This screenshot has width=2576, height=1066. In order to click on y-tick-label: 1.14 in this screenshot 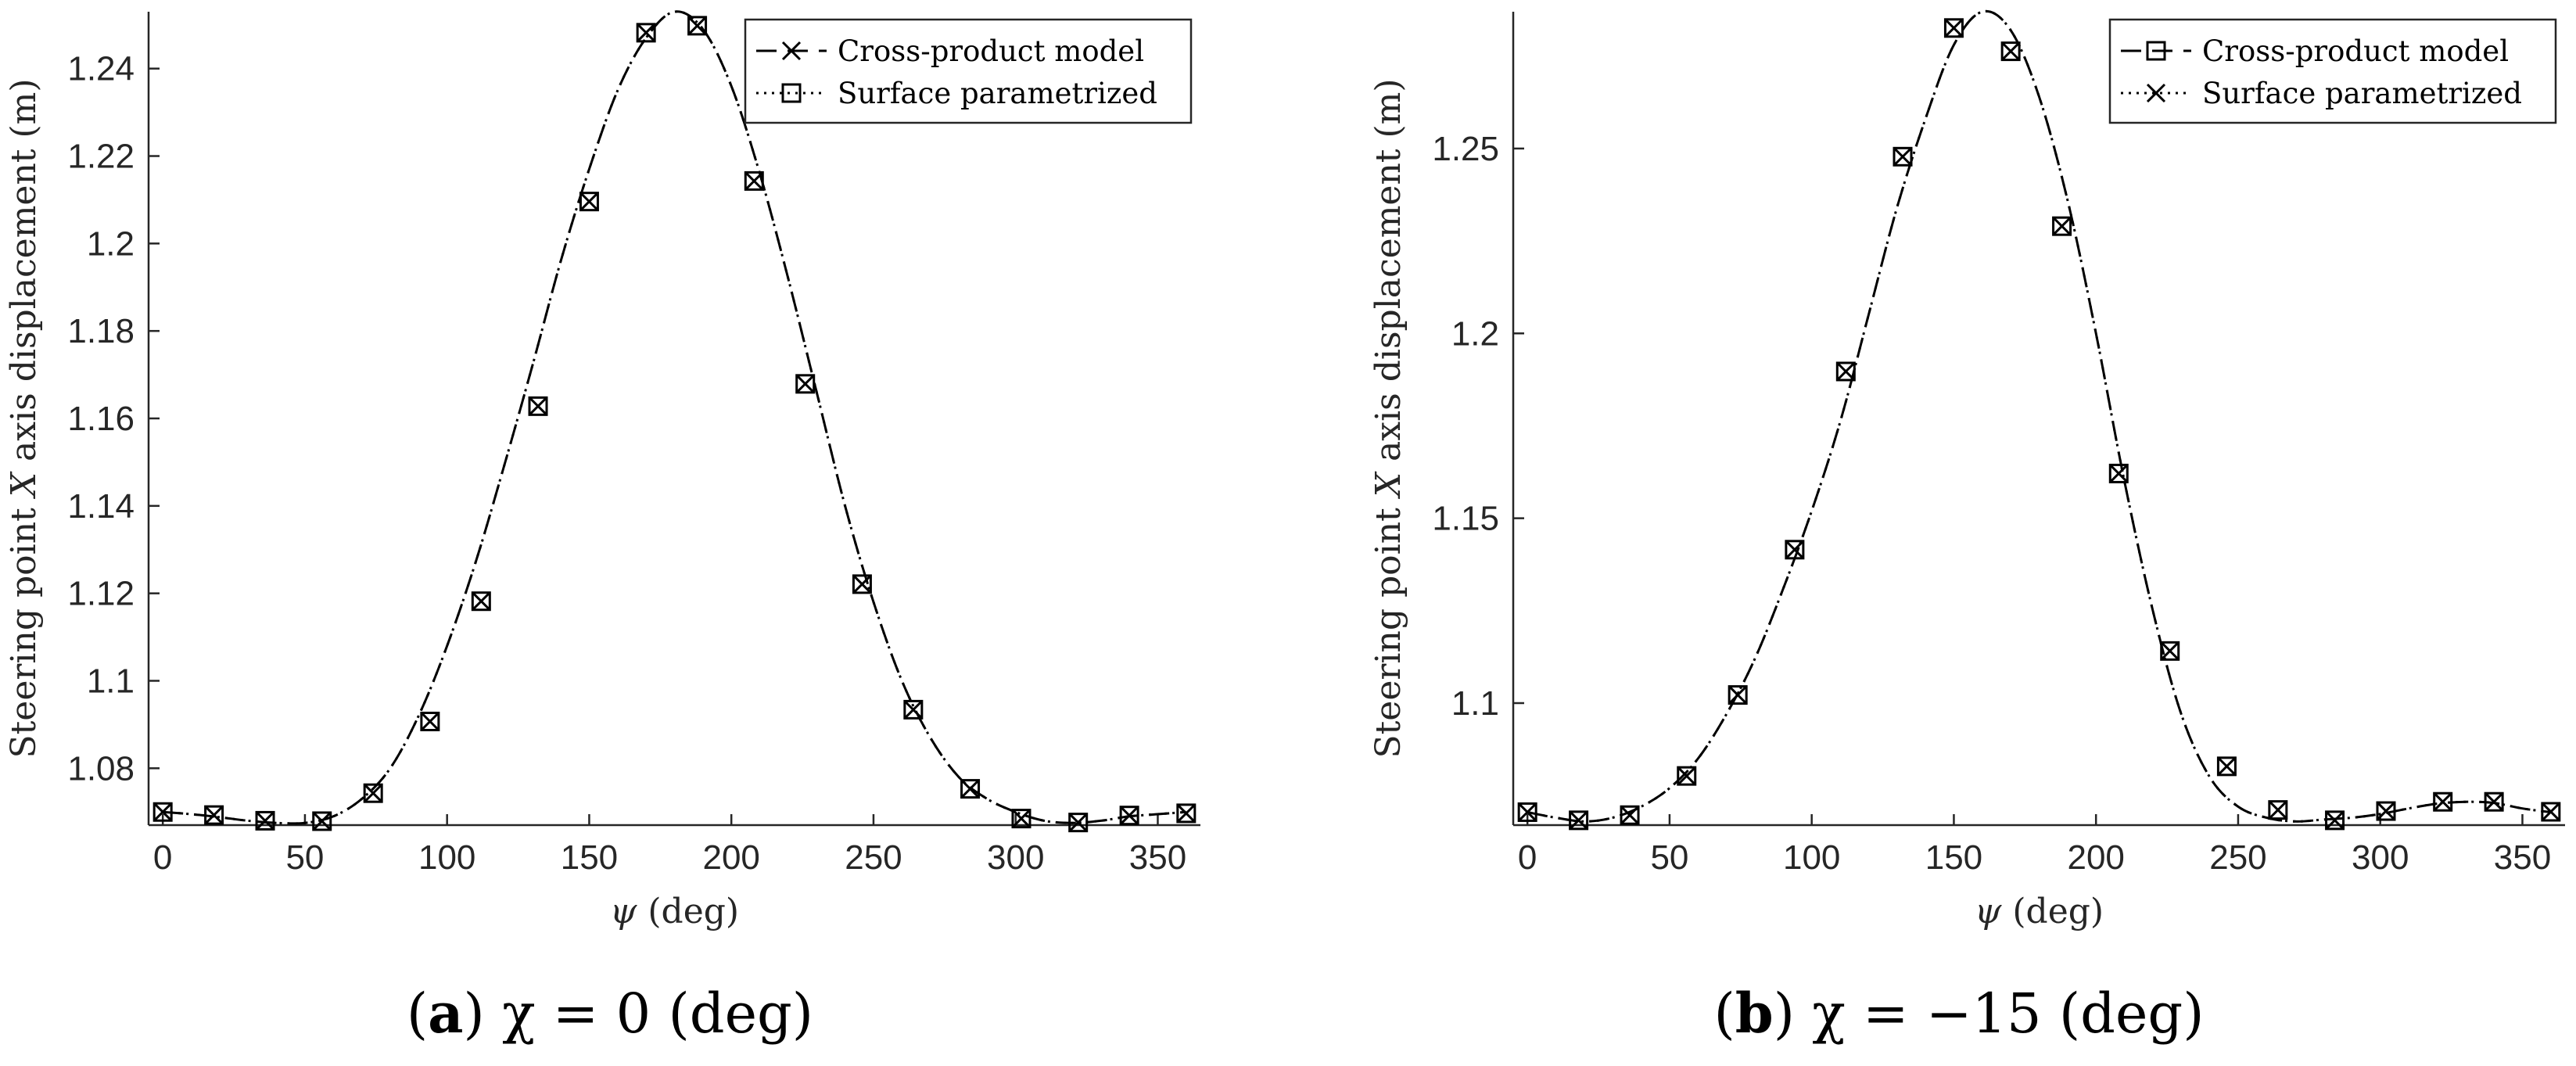, I will do `click(101, 506)`.